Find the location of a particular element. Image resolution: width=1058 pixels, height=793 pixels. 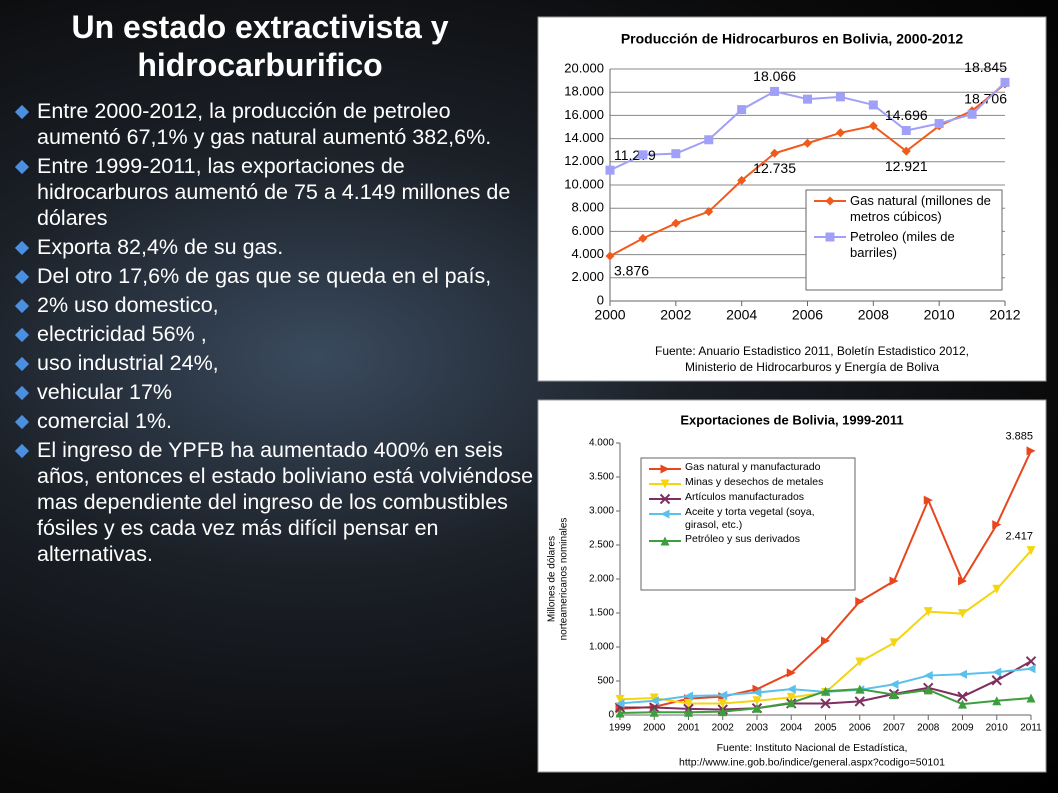

bullet: 2% uso domestico, is located at coordinates (274, 305).